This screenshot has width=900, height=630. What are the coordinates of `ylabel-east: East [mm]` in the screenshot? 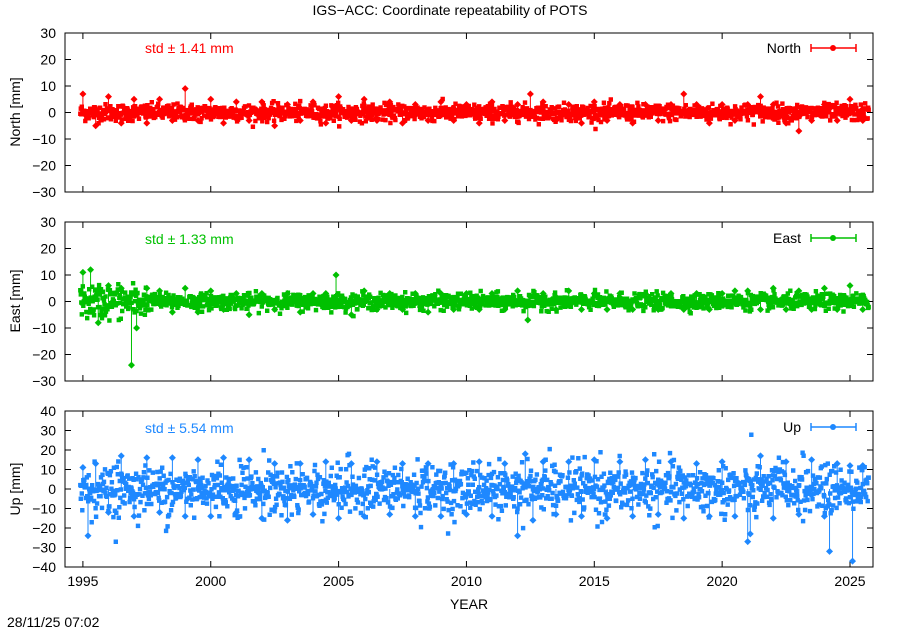 It's located at (15, 300).